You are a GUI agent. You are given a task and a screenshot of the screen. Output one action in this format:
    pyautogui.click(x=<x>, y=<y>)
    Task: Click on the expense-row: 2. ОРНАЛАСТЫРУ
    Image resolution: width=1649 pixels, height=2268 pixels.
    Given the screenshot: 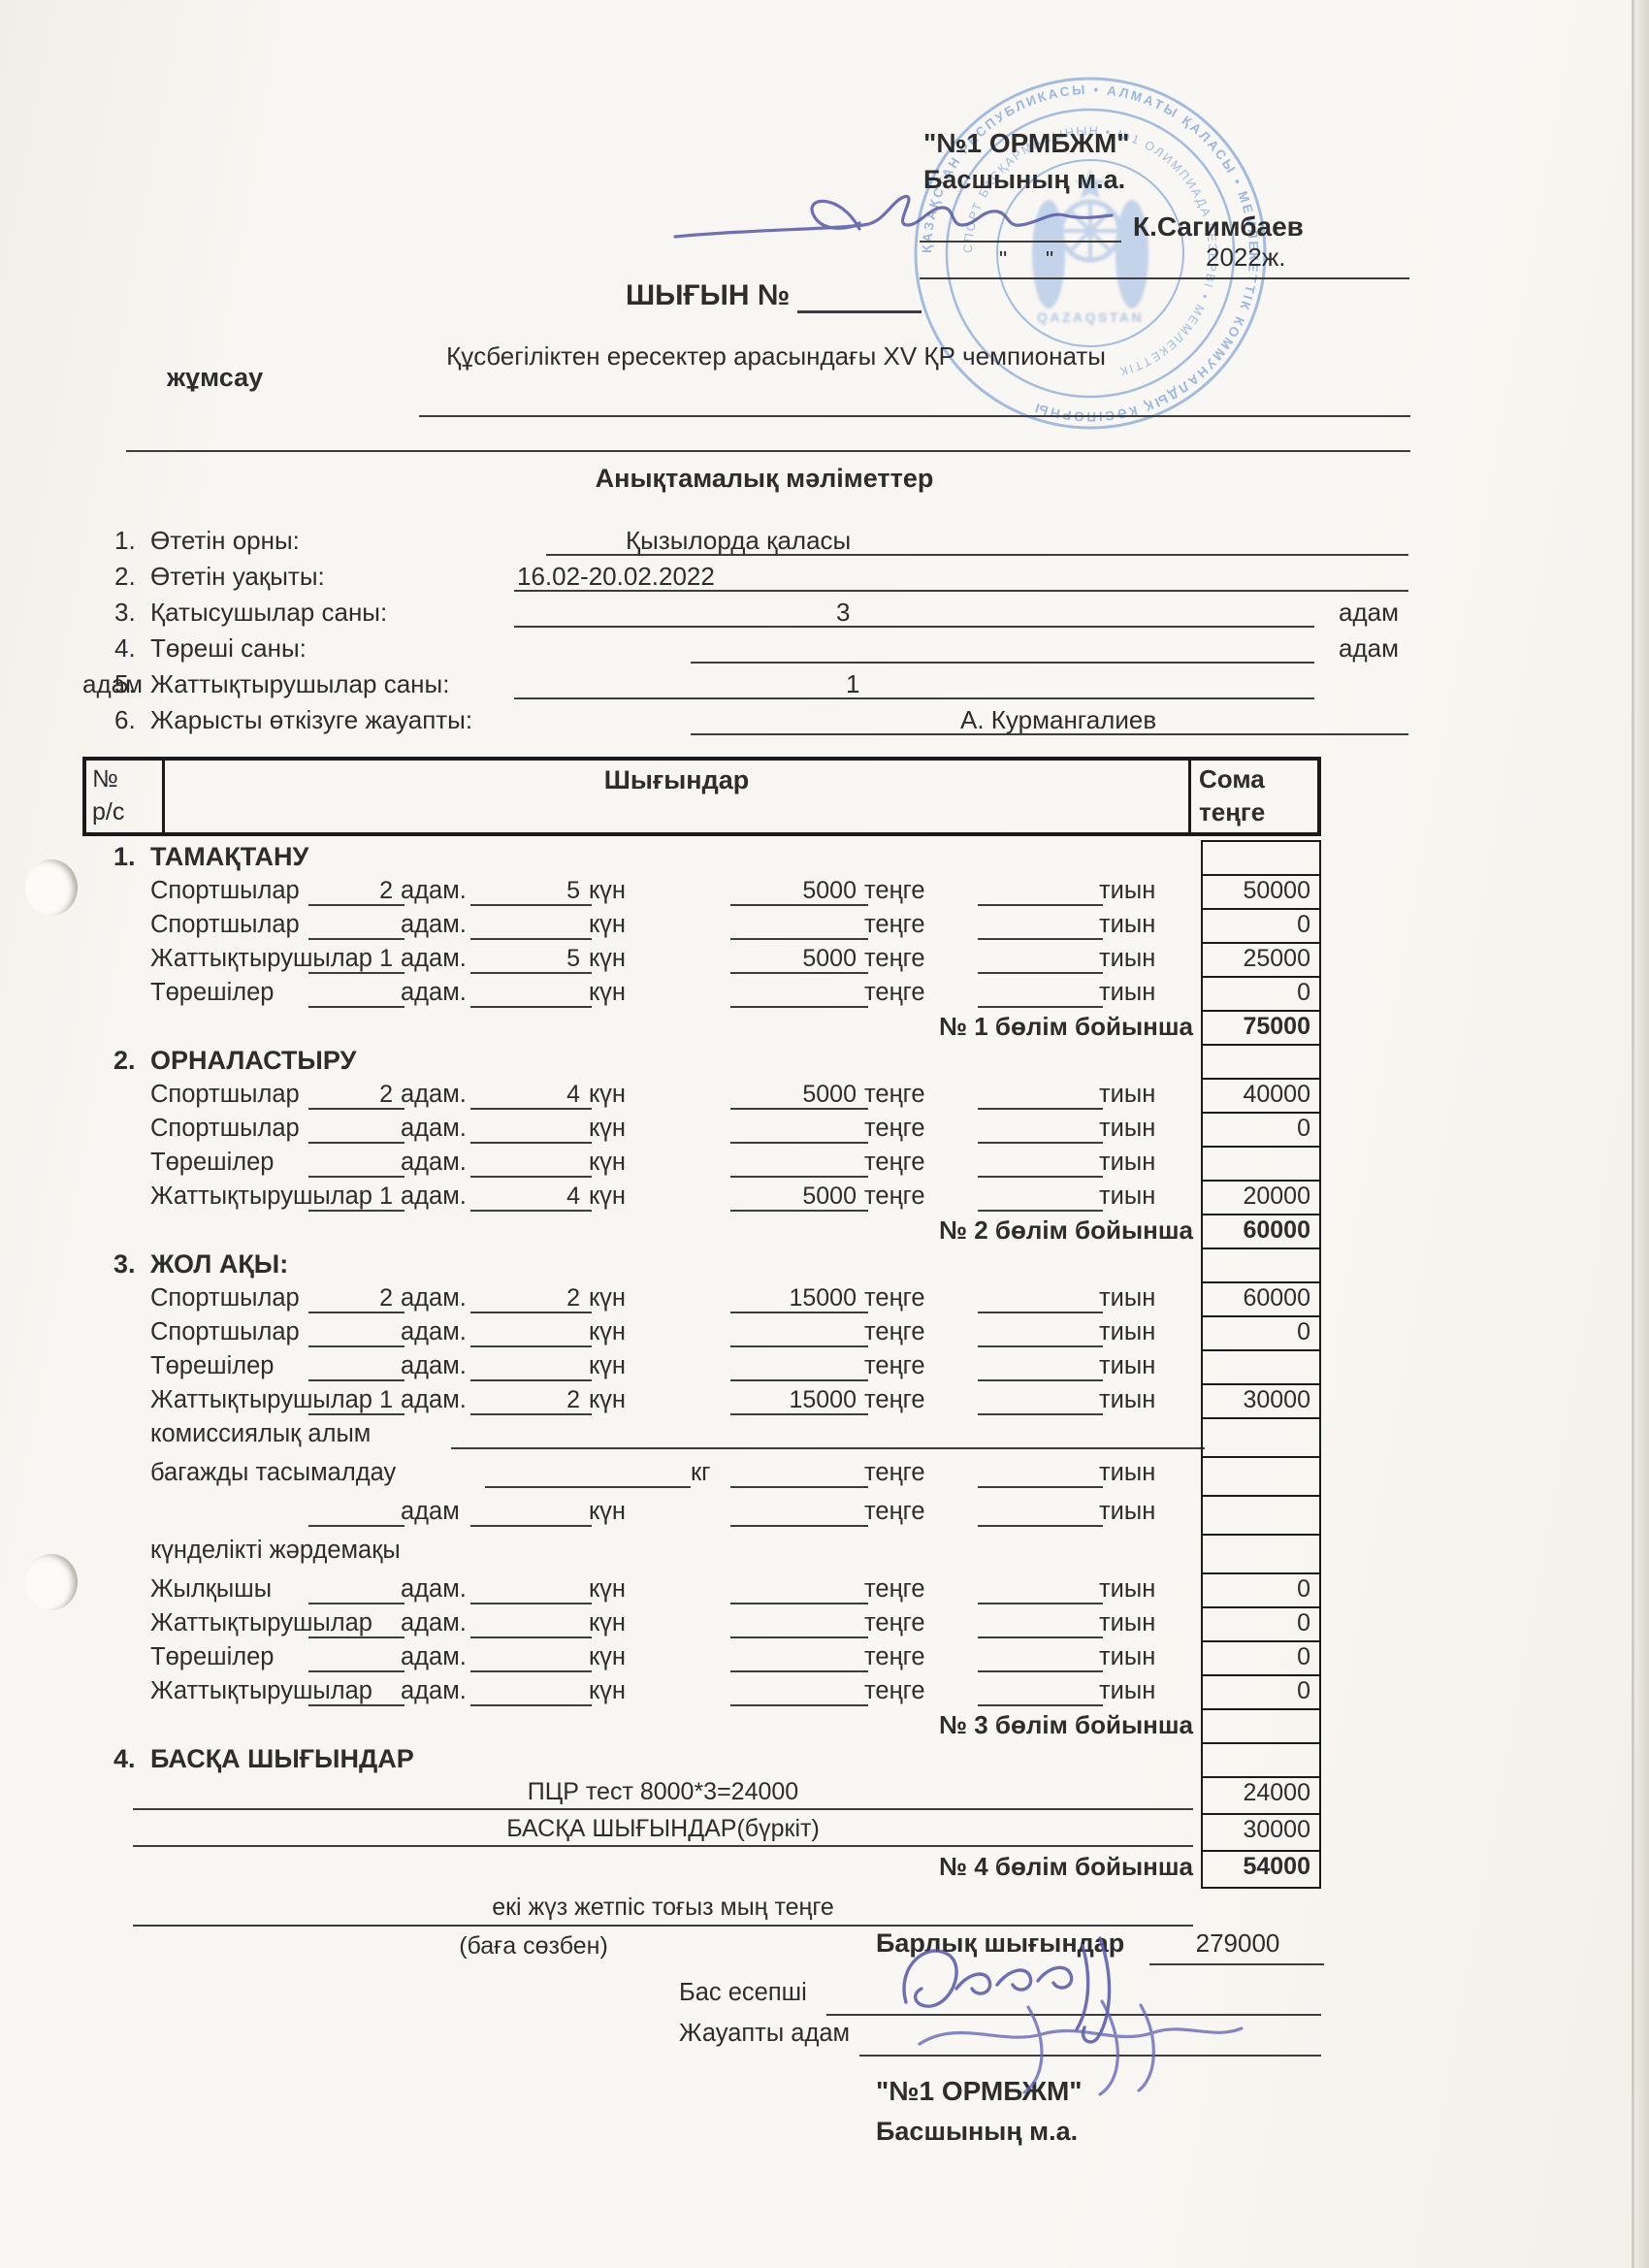 What is the action you would take?
    pyautogui.click(x=701, y=1062)
    